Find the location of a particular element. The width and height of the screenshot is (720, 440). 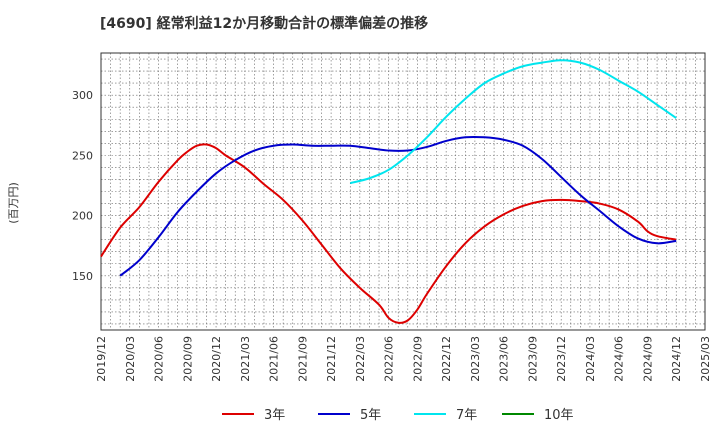

x-tick-label: 2021/12 is located at coordinates (331, 359).